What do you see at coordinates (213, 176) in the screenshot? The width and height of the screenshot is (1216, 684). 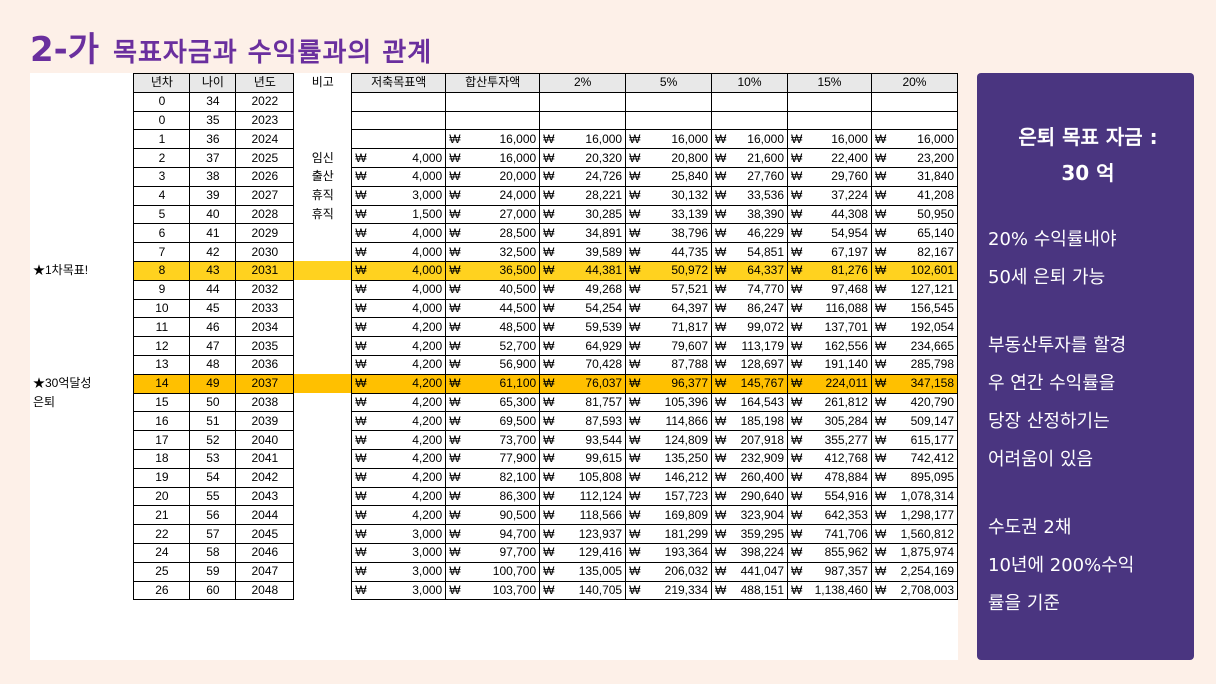 I see `age-cell: 38` at bounding box center [213, 176].